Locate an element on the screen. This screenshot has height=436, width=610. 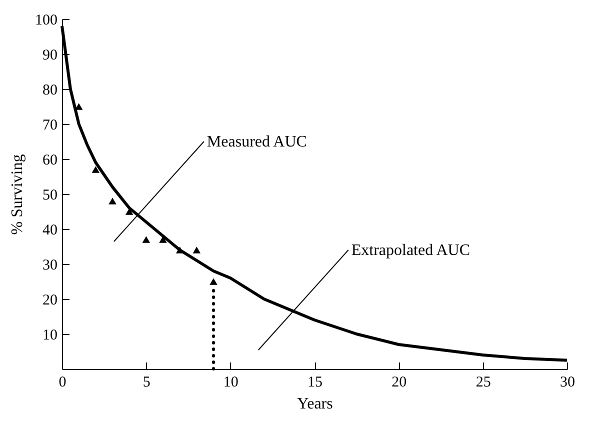
y-axis-title: % Surviving is located at coordinates (17, 194).